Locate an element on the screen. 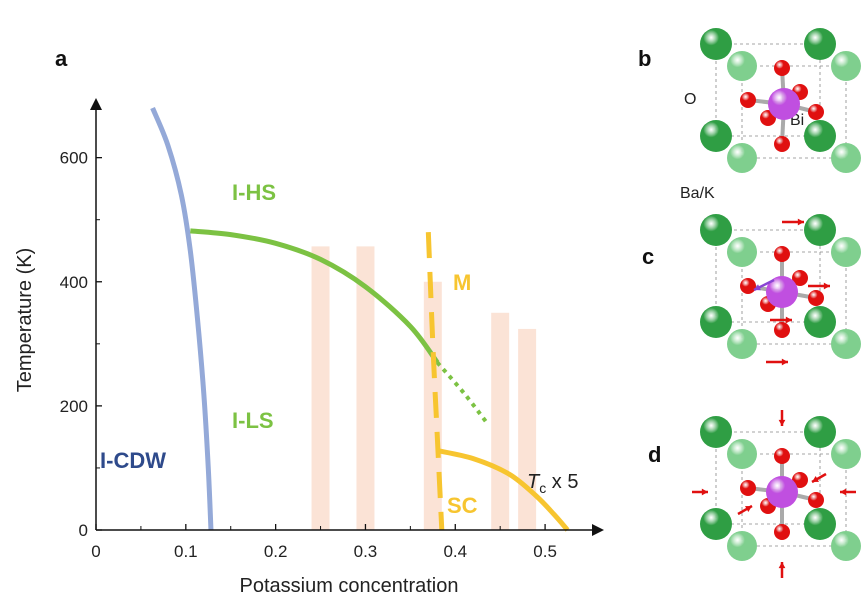  displacement-arrow-0-head is located at coordinates (800, 222).